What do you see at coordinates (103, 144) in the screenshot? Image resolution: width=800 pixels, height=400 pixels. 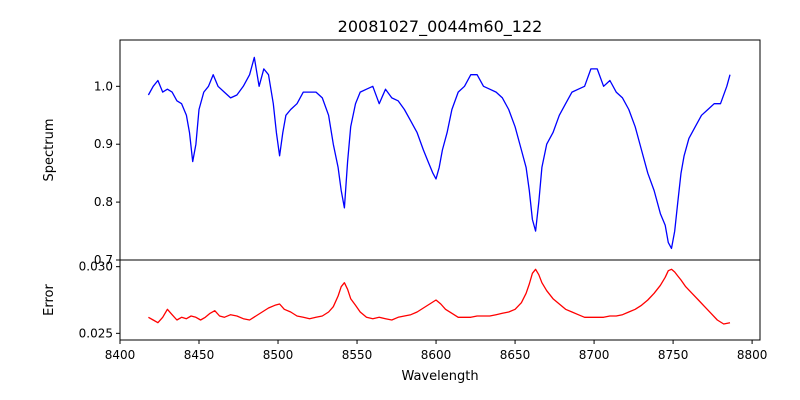 I see `spectrum-y-tick-label: 0.9` at bounding box center [103, 144].